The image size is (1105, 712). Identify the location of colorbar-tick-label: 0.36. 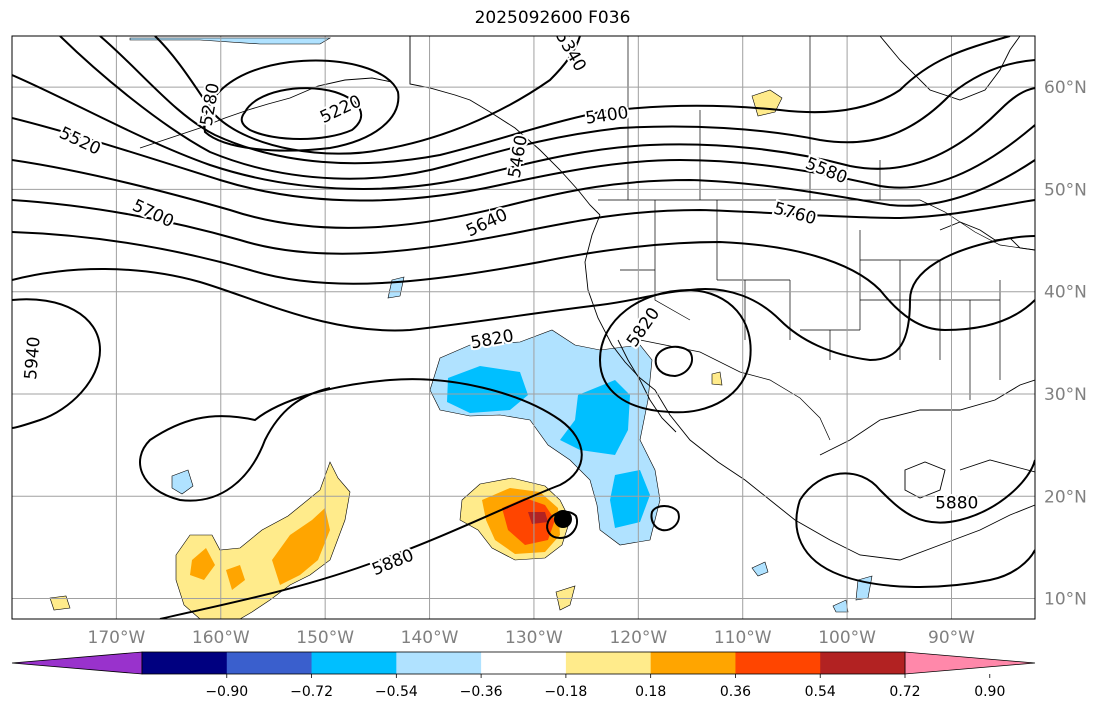
(735, 692).